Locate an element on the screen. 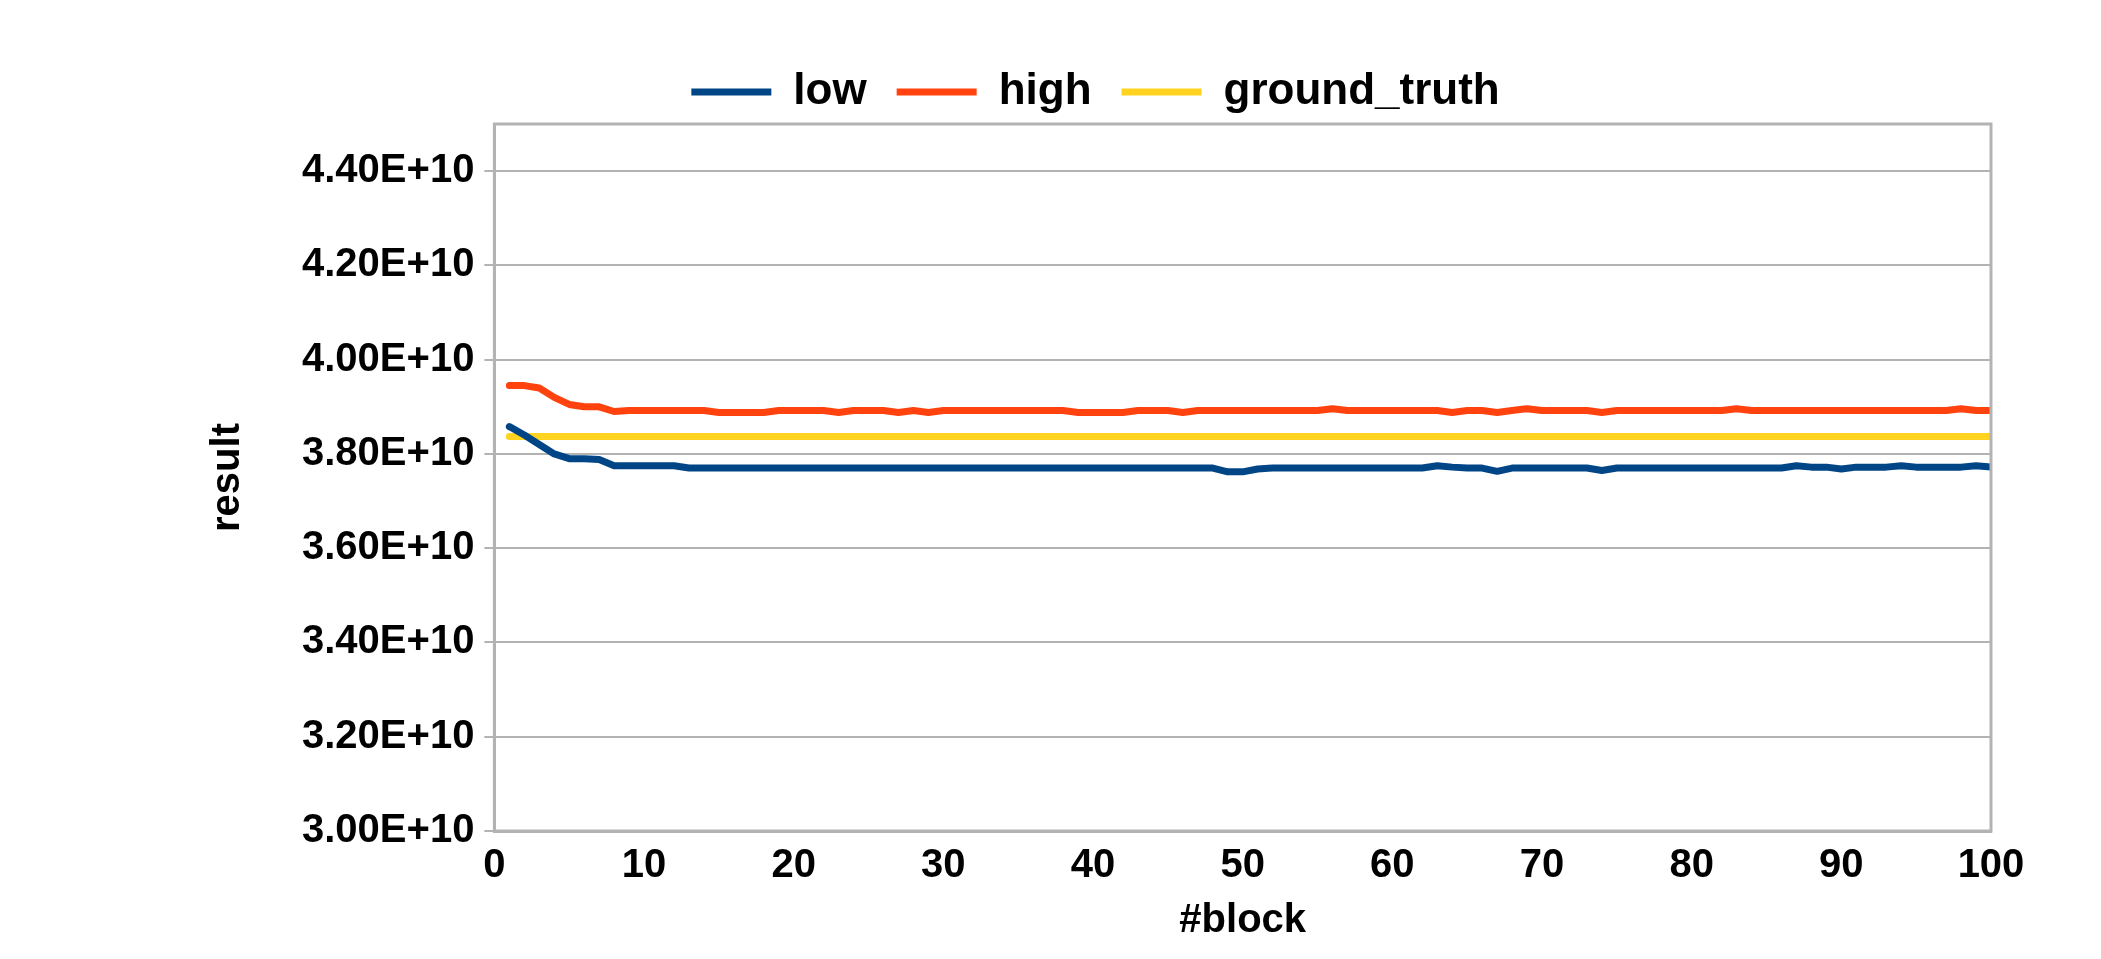  y-tick-label: 4.00E+10 is located at coordinates (388, 356).